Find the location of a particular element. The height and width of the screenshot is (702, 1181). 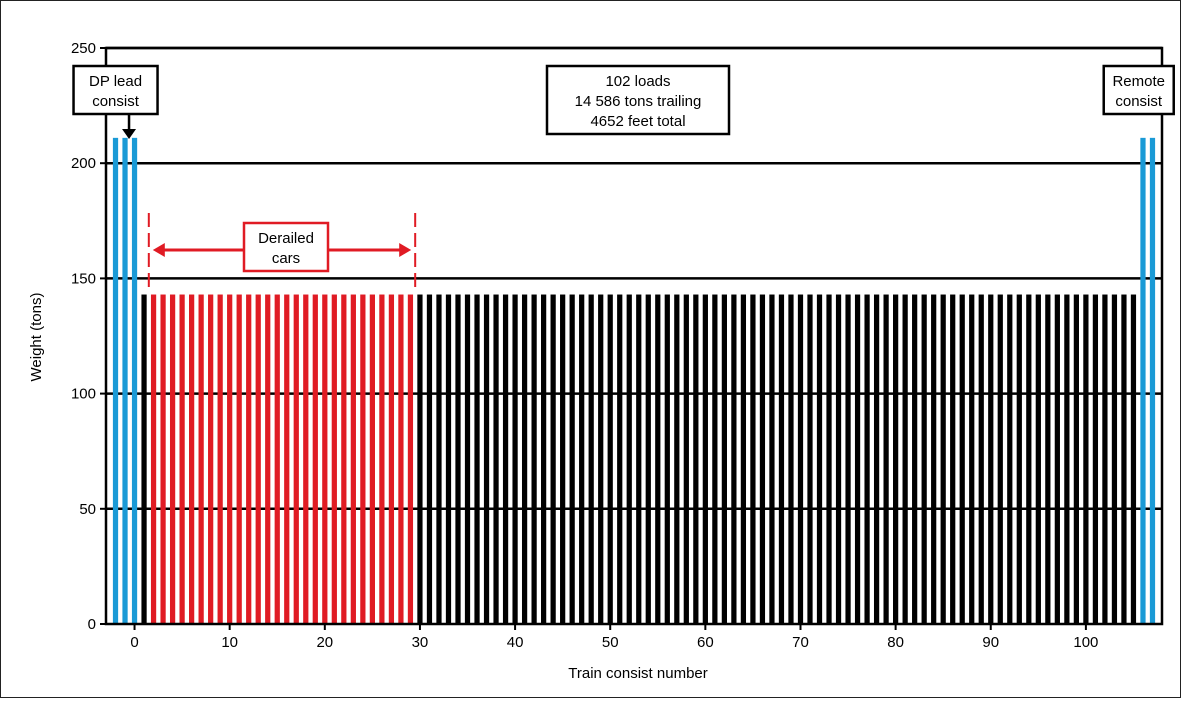

x-tick-label-100: 100 is located at coordinates (1085, 642).